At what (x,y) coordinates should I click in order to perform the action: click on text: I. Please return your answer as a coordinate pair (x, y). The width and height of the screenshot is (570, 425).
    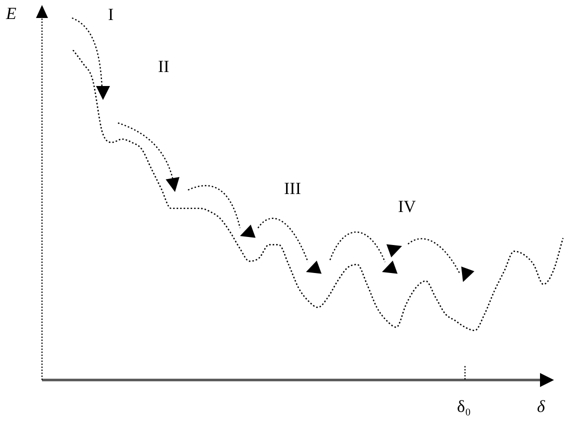
    Looking at the image, I should click on (111, 14).